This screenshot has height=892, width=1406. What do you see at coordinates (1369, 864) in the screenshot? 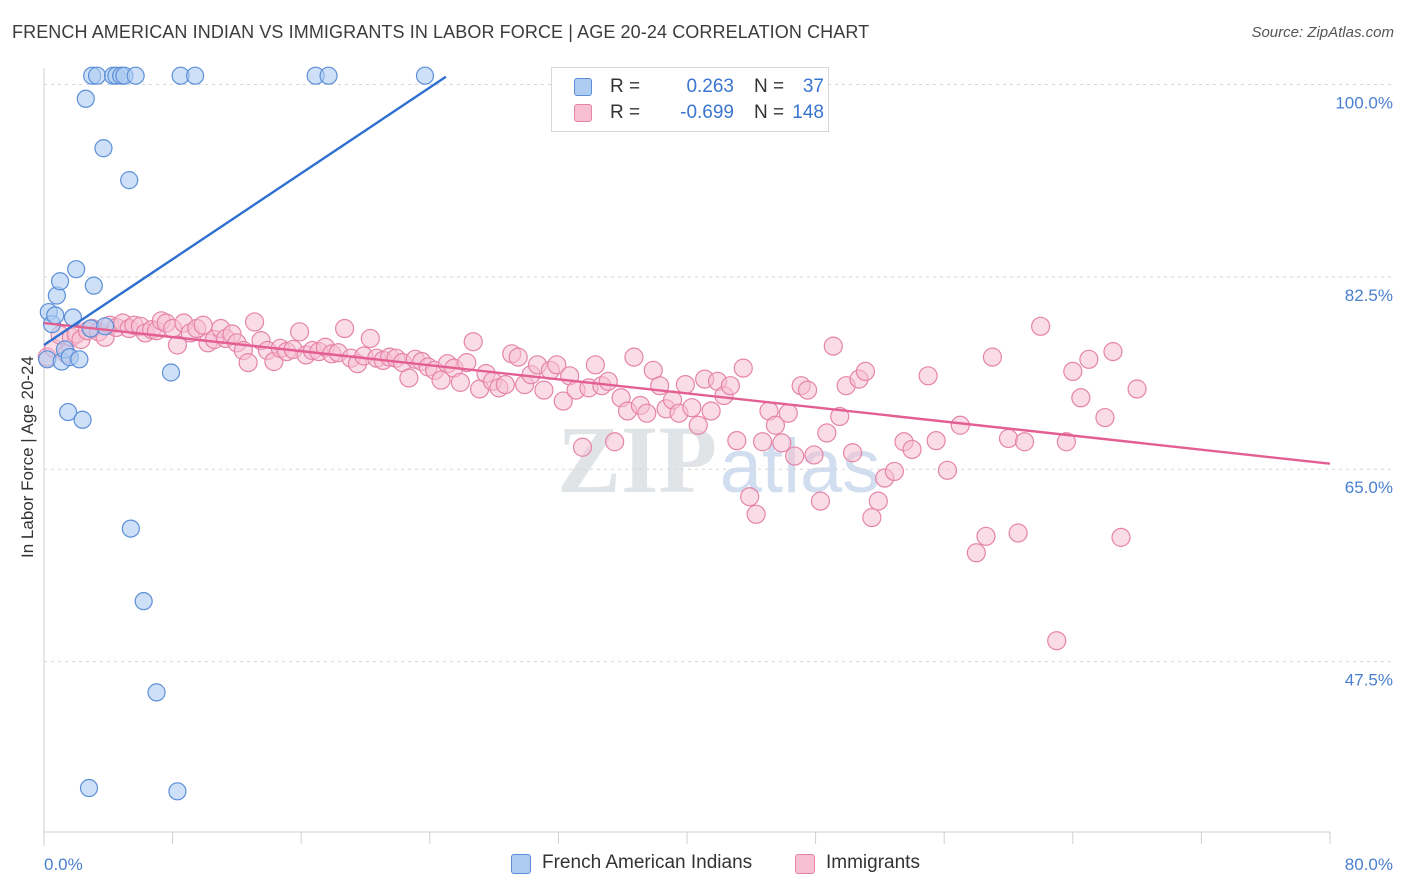
I see `x-tick-label-max: 80.0%` at bounding box center [1369, 864].